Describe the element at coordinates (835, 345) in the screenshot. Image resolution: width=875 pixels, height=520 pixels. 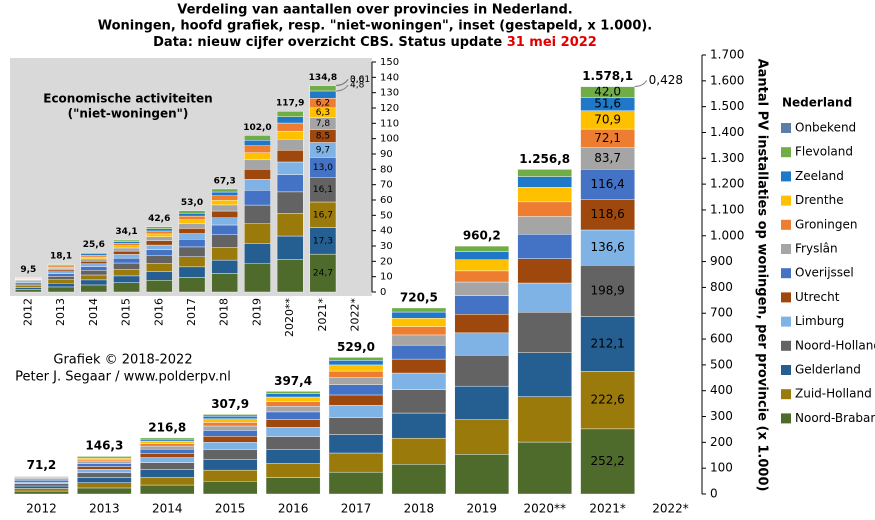
I see `legend-label: Noord-Holland` at that location.